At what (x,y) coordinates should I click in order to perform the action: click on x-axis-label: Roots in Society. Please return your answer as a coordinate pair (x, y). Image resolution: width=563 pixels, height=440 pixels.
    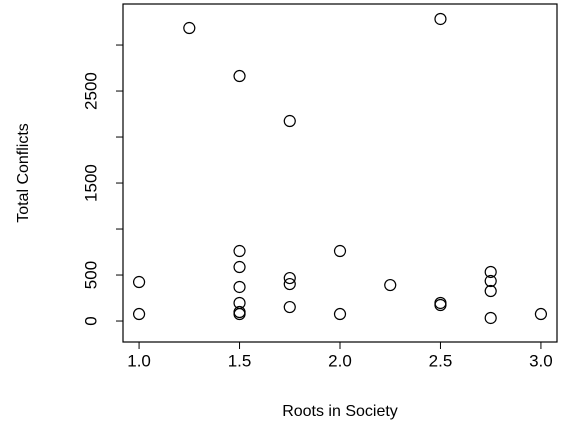
    Looking at the image, I should click on (340, 411).